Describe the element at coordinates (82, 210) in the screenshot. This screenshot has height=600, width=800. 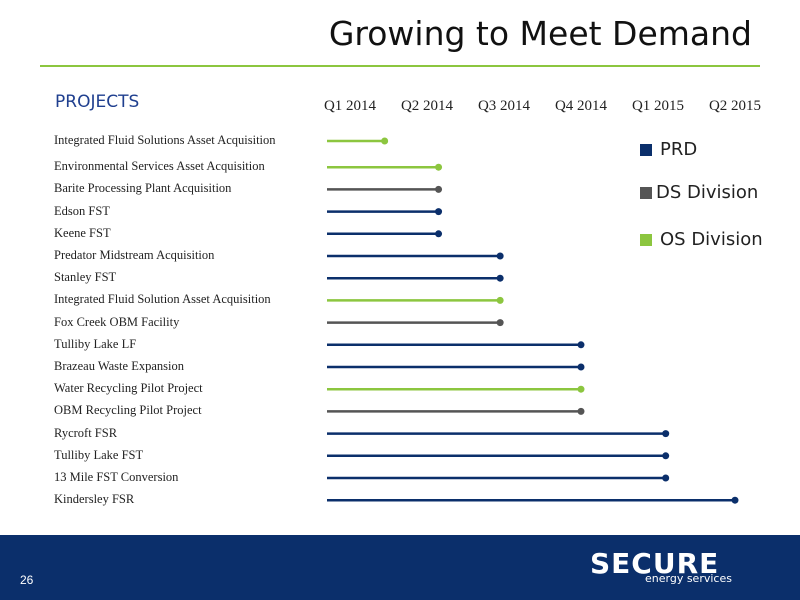
I see `project-label: Edson FST` at that location.